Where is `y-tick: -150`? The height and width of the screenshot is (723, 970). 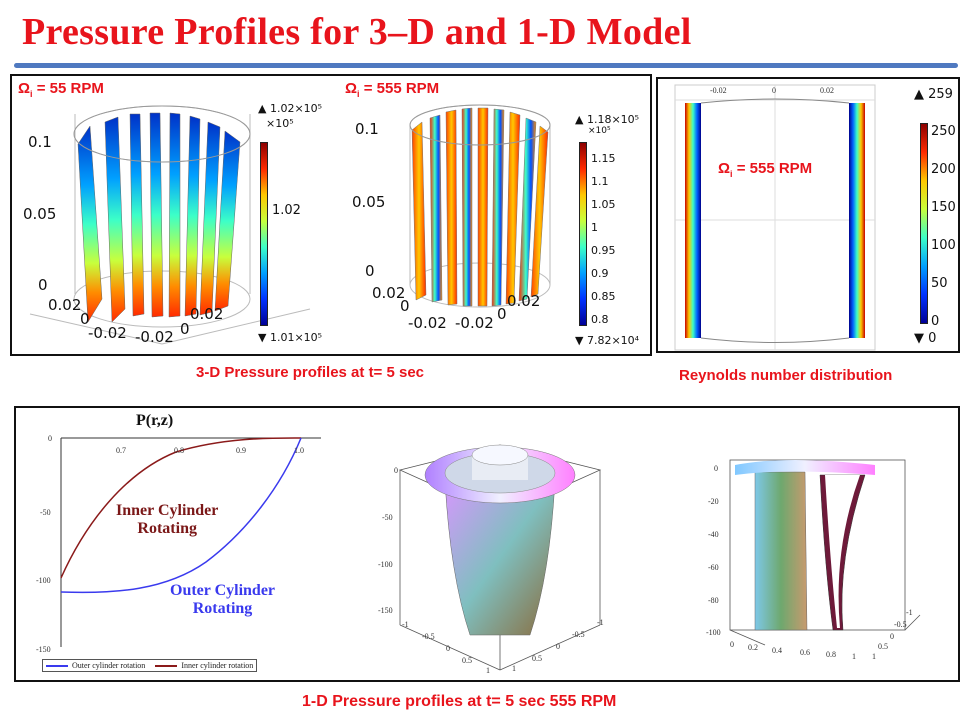 y-tick: -150 is located at coordinates (43, 649).